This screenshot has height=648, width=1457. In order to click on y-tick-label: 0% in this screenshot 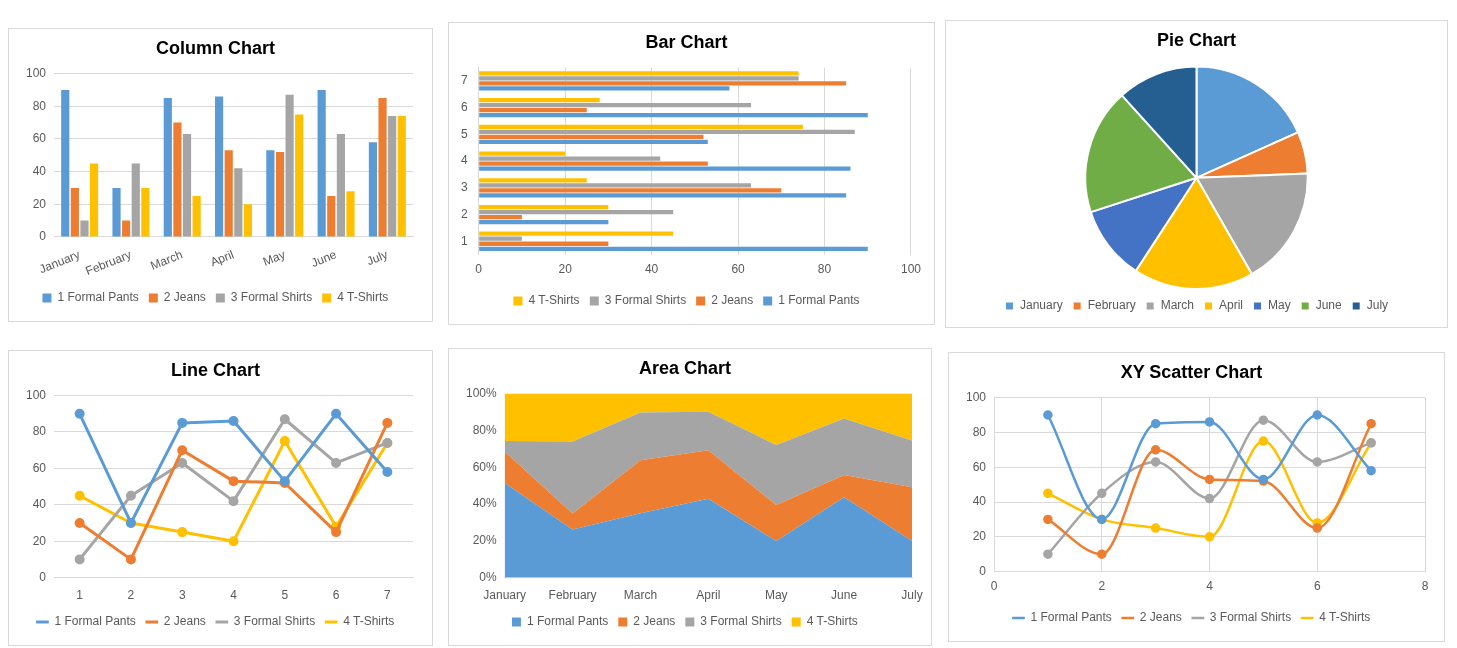, I will do `click(488, 576)`.